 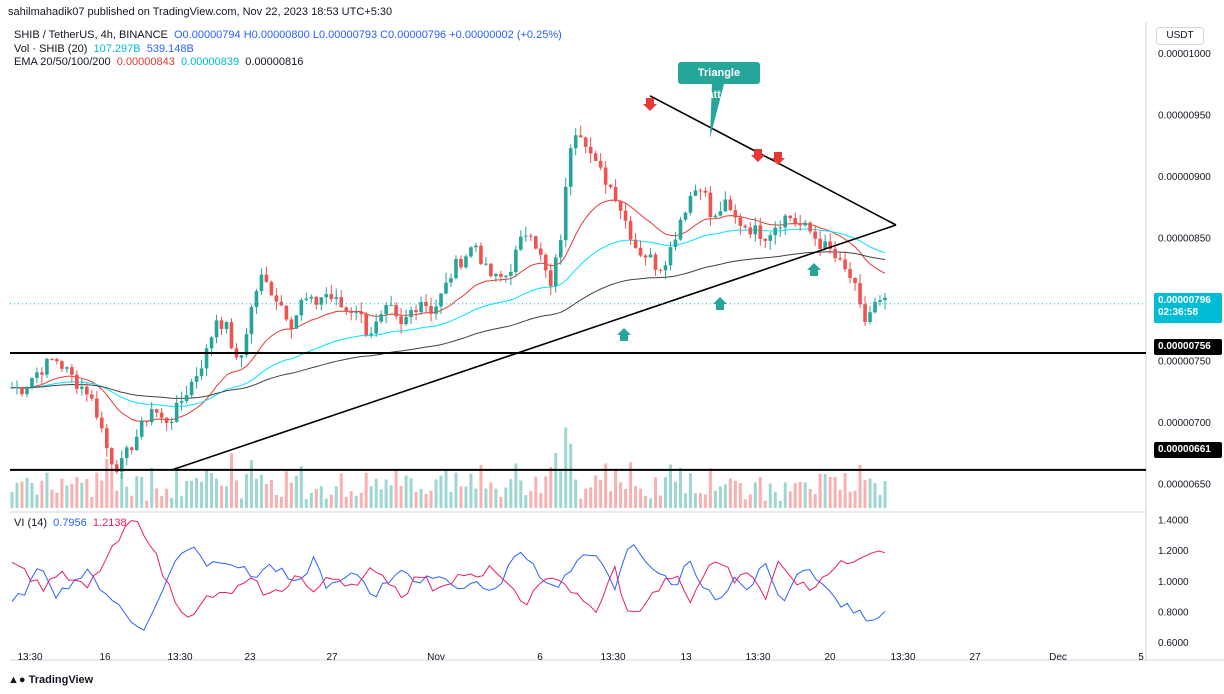 What do you see at coordinates (1178, 312) in the screenshot?
I see `countdown: 02:36:58` at bounding box center [1178, 312].